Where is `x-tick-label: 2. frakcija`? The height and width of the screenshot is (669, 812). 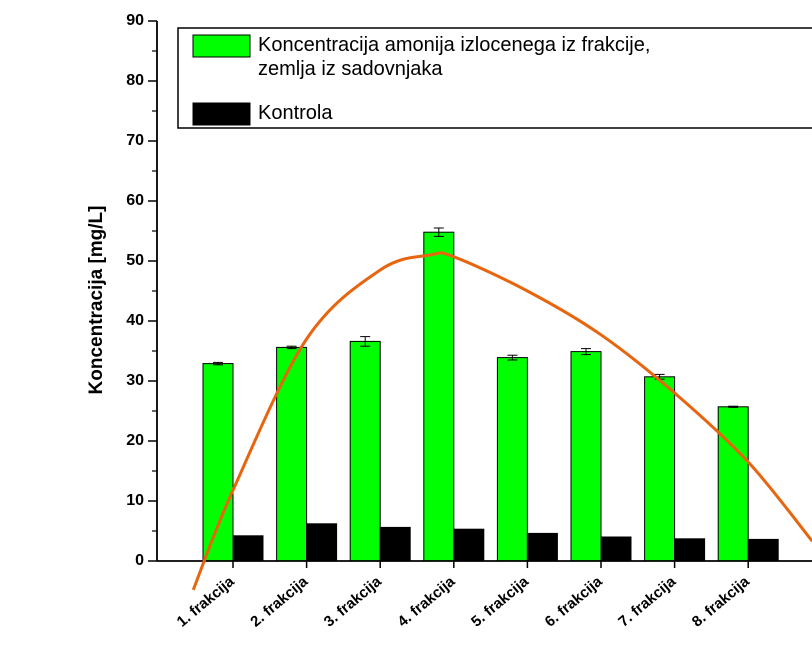
x-tick-label: 2. frakcija is located at coordinates (279, 602).